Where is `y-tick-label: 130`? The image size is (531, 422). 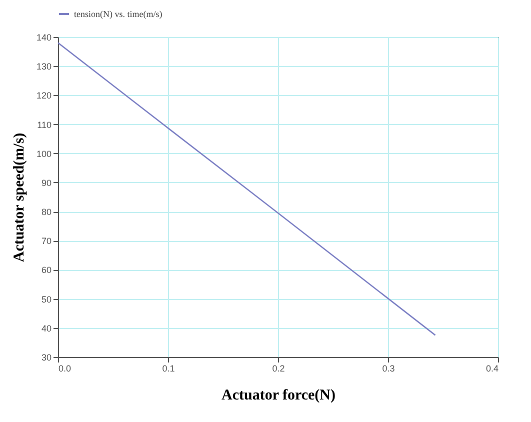 y-tick-label: 130 is located at coordinates (44, 67).